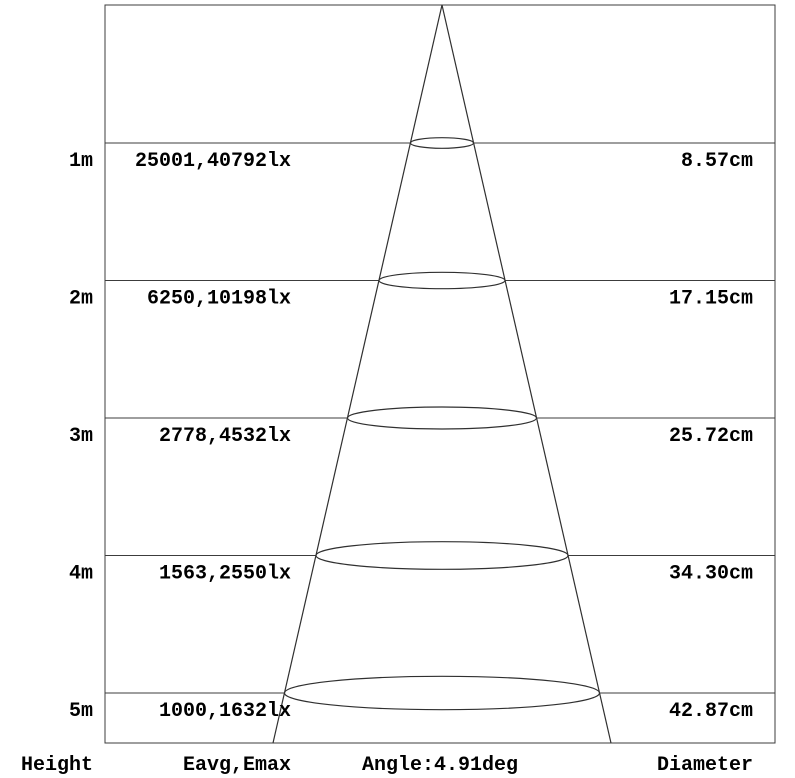 The image size is (795, 778). I want to click on beam-spot-ellipse-3m, so click(442, 418).